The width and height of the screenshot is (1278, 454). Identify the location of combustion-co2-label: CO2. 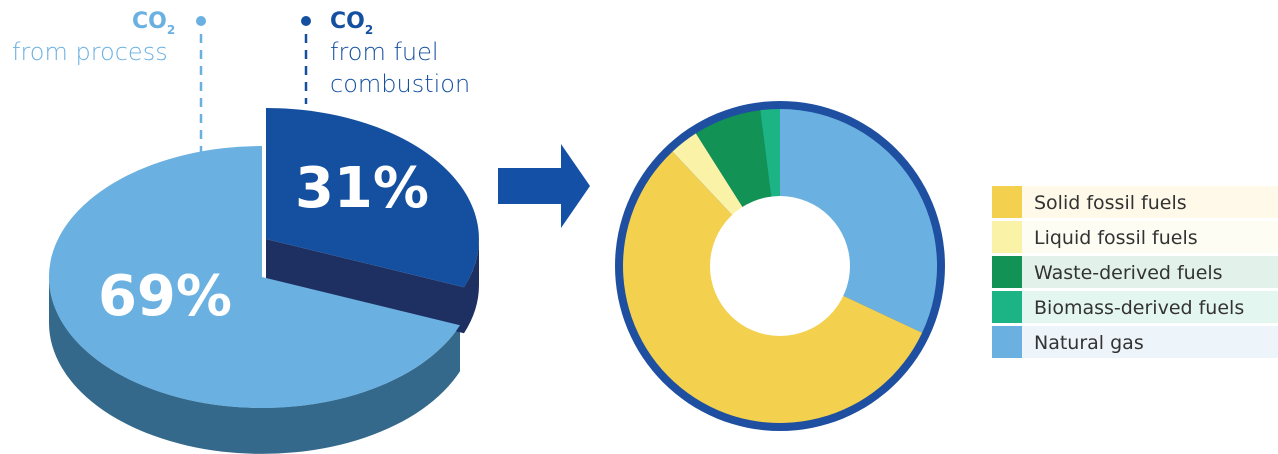
(351, 23).